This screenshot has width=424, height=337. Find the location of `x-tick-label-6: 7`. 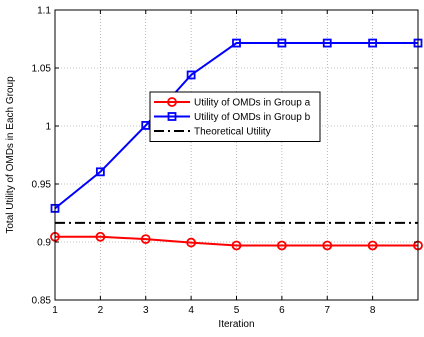

x-tick-label-6: 7 is located at coordinates (327, 310).